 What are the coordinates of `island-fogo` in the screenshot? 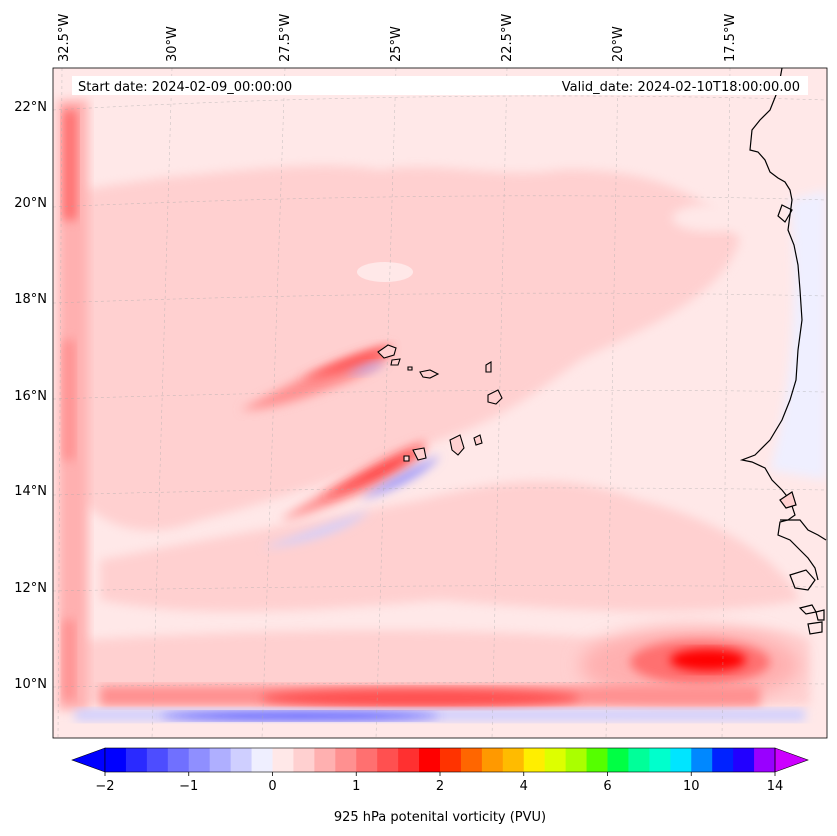 It's located at (419, 454).